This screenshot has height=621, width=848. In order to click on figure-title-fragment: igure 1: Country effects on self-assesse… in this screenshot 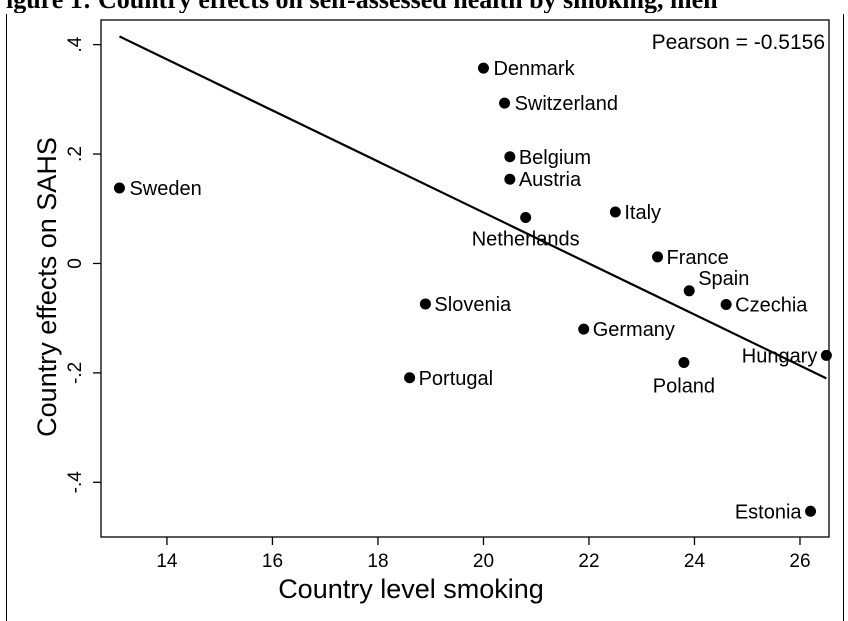, I will do `click(427, 6)`.